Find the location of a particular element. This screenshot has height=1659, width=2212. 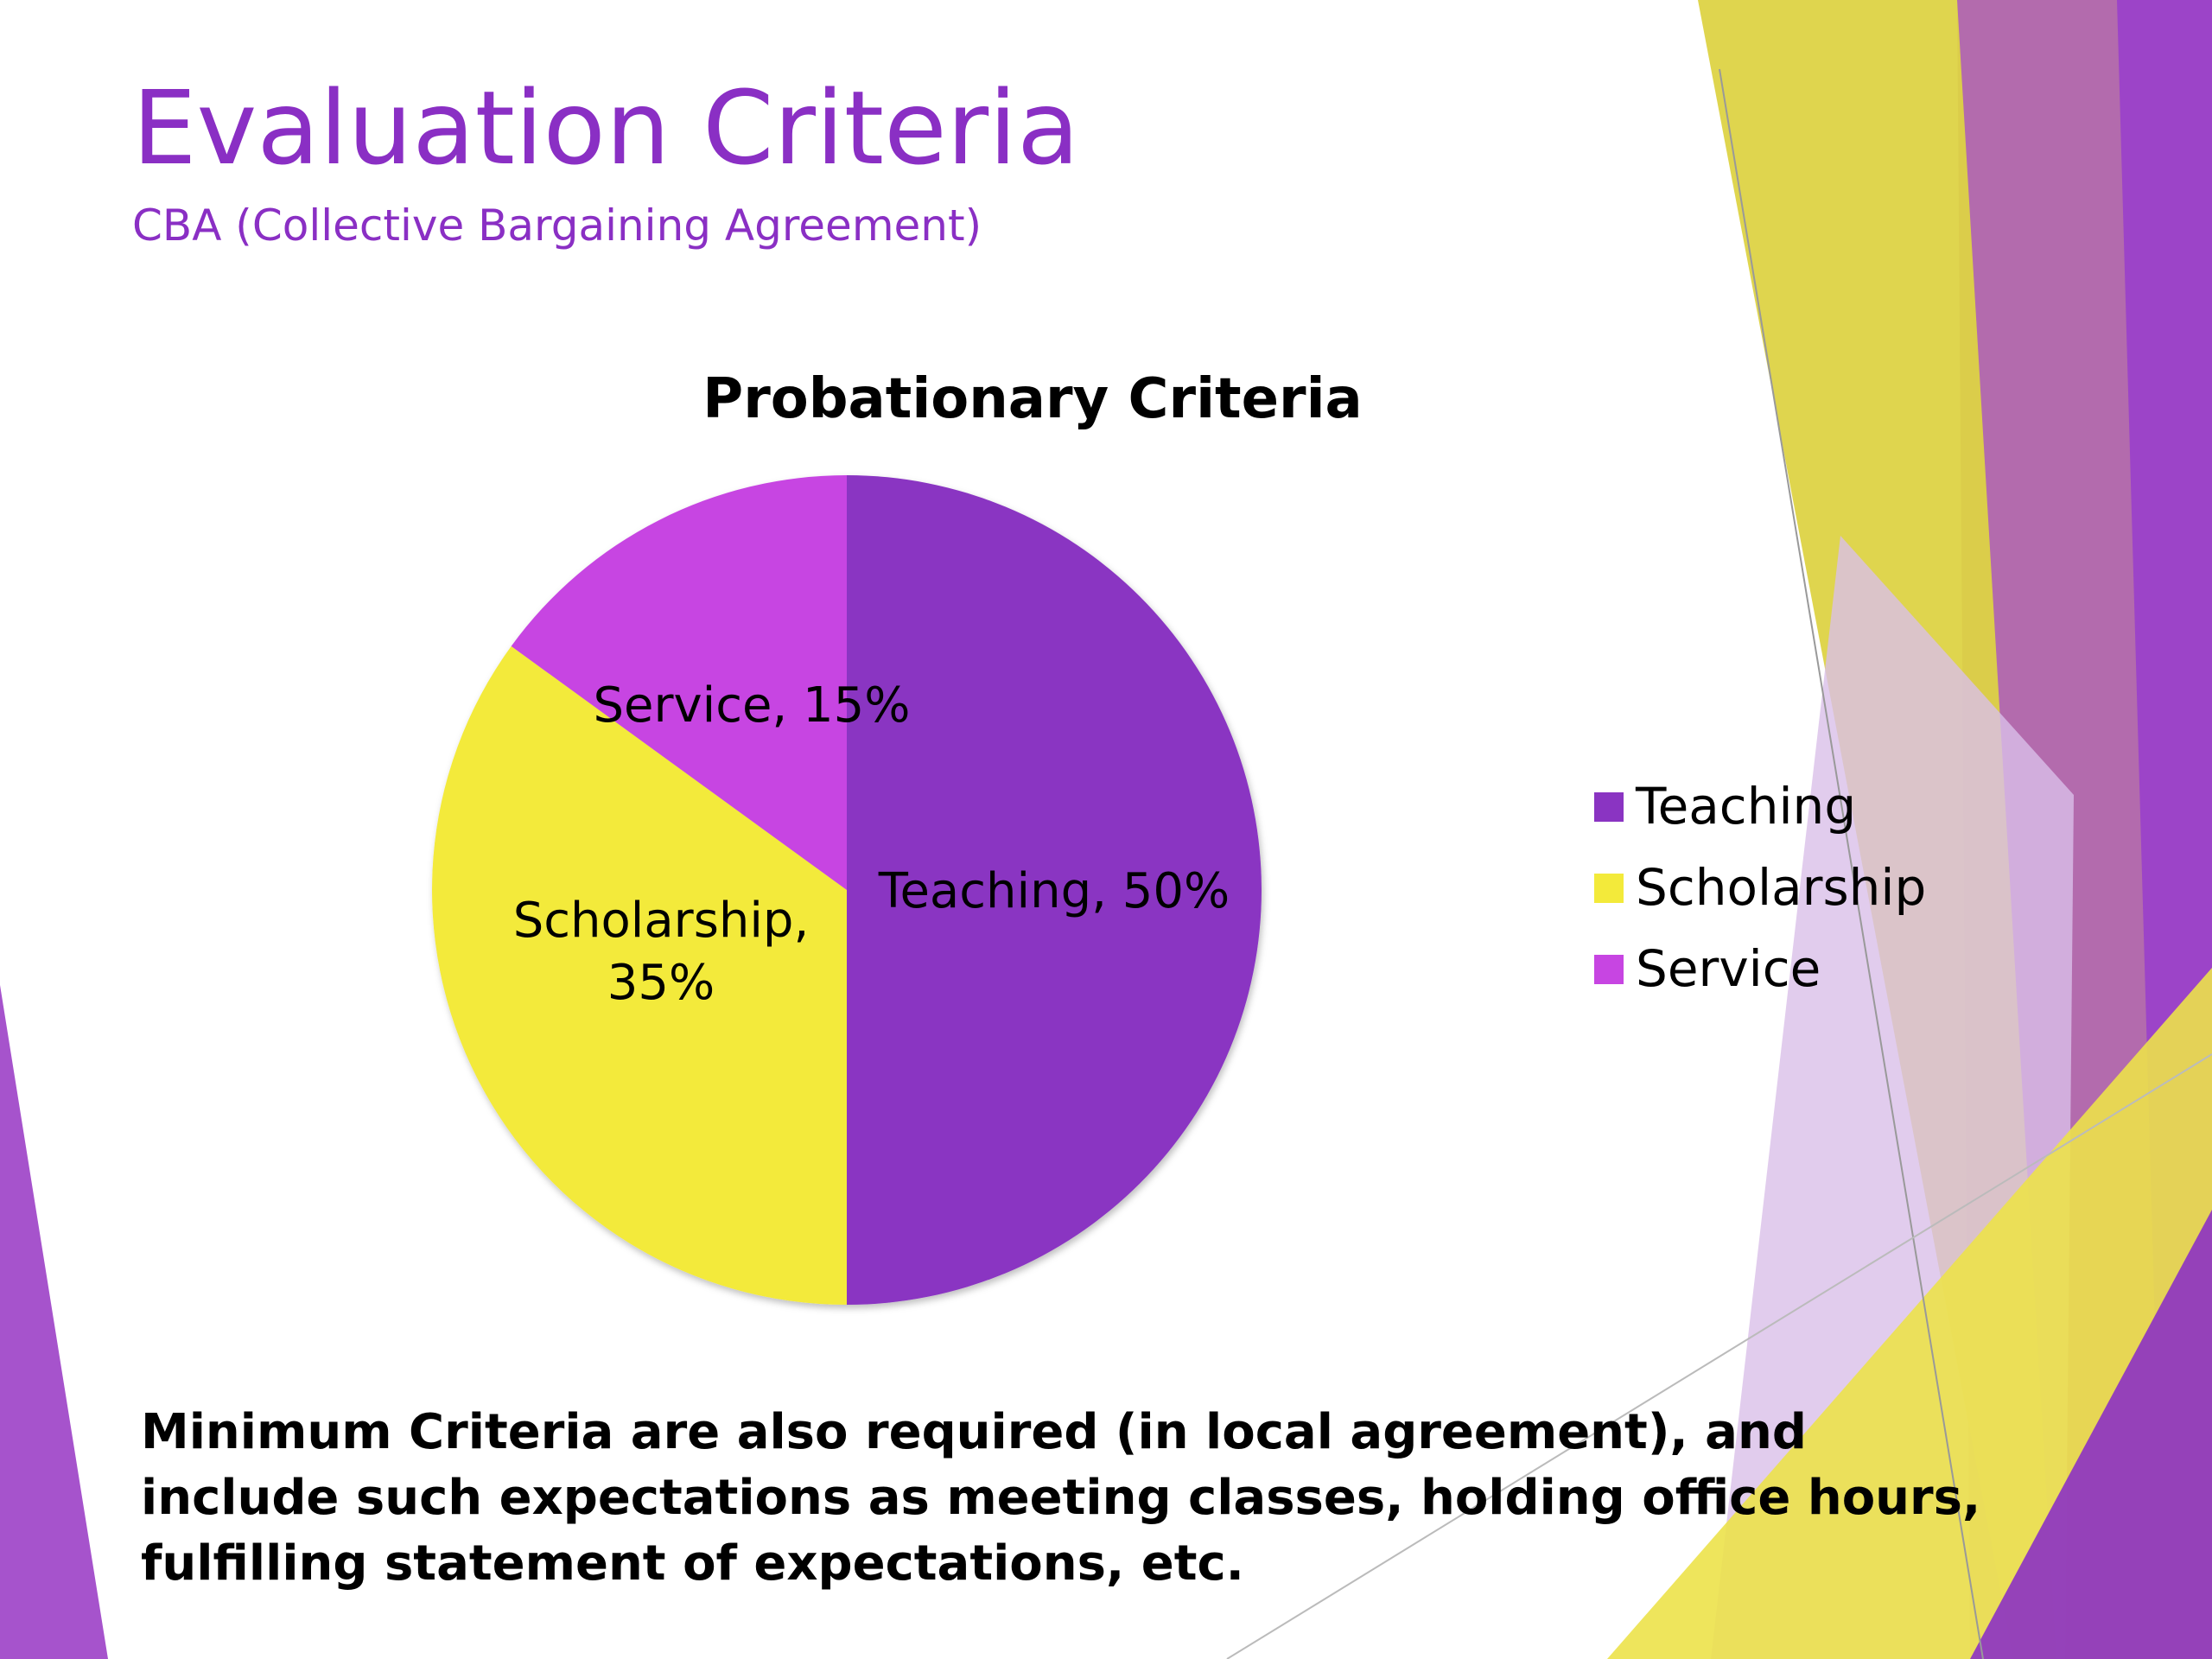

chart-legend: Teaching Scholarship Service is located at coordinates (1760, 887).